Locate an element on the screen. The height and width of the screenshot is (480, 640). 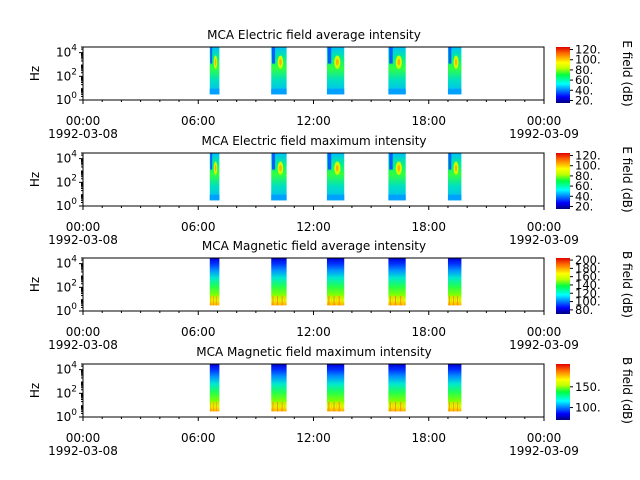
colorbar: 100. 150. B field (dB) is located at coordinates (595, 390).